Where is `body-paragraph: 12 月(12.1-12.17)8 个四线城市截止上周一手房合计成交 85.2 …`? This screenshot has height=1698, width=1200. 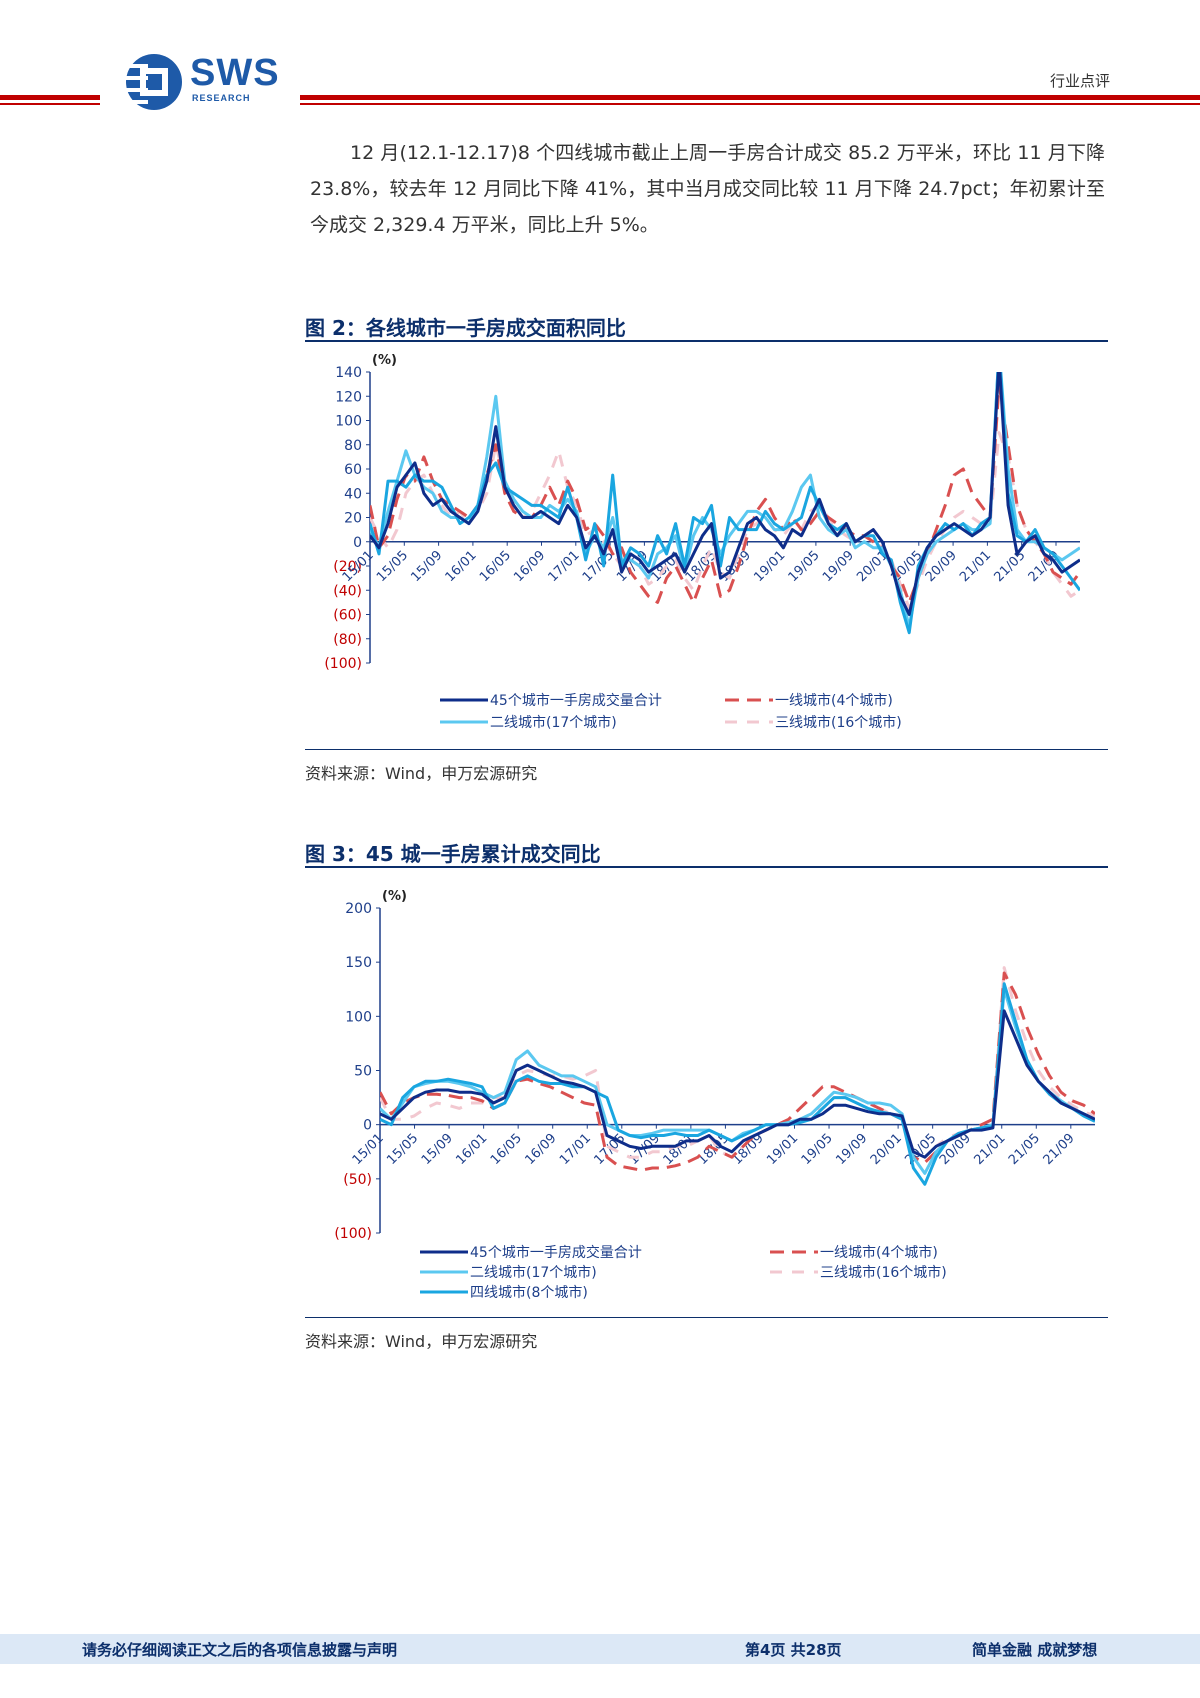 body-paragraph: 12 月(12.1-12.17)8 个四线城市截止上周一手房合计成交 85.2 … is located at coordinates (707, 189).